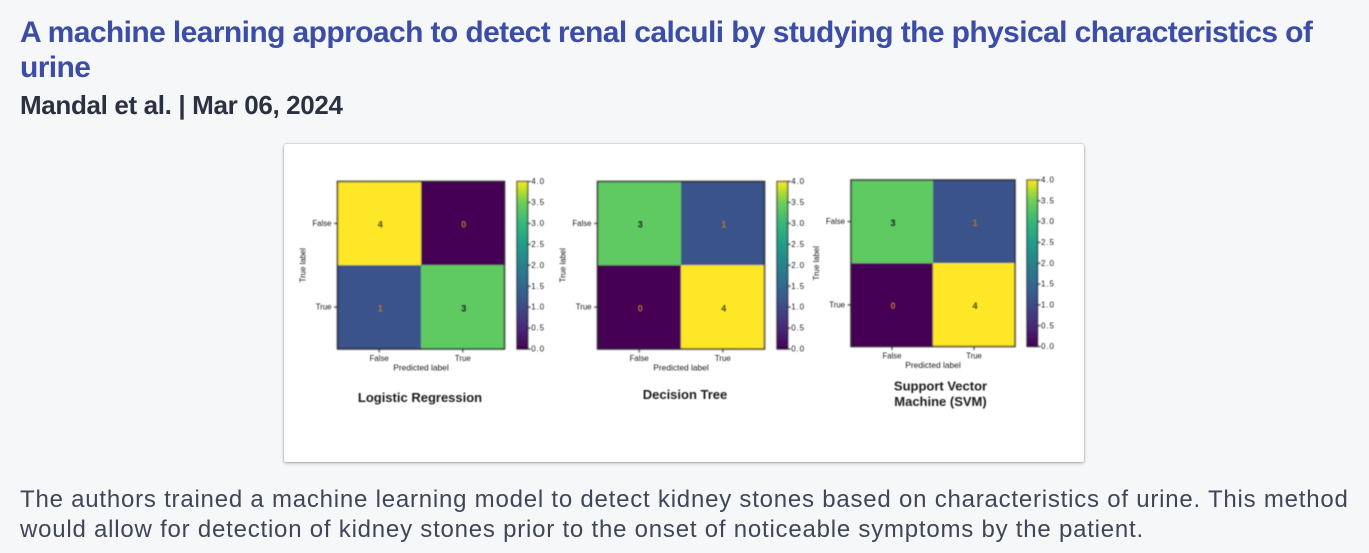  Describe the element at coordinates (685, 394) in the screenshot. I see `svg-text: Decision Tree` at that location.